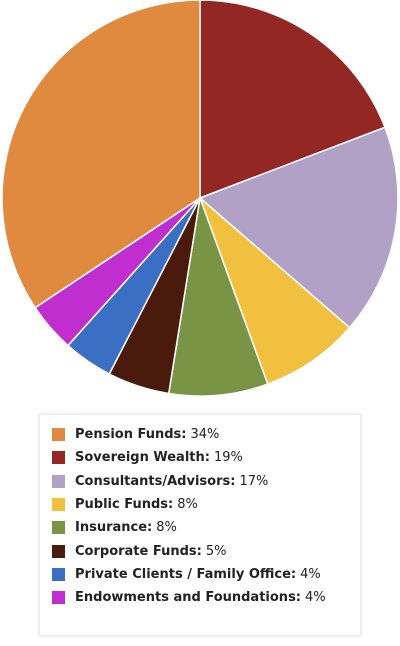  I want to click on legend-item: Endowments and Foundations: 4%, so click(206, 597).